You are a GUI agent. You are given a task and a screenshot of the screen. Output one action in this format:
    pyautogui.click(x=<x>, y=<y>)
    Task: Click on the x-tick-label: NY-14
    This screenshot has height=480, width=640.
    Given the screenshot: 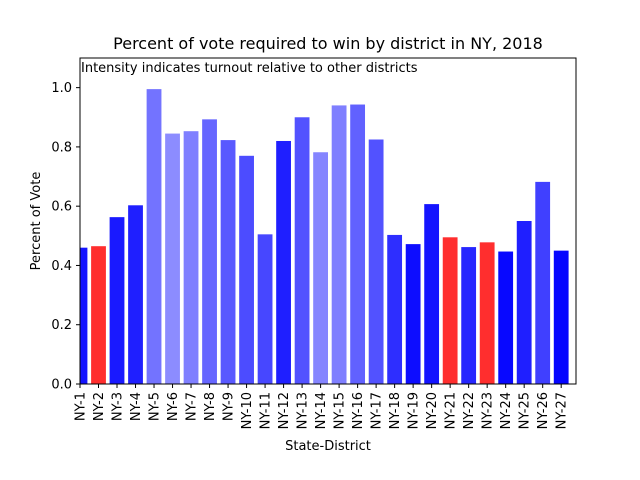 What is the action you would take?
    pyautogui.click(x=321, y=410)
    